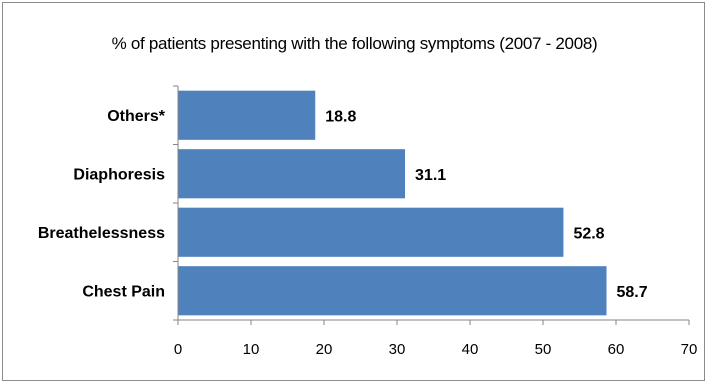 This screenshot has height=385, width=709. What do you see at coordinates (632, 292) in the screenshot?
I see `data-label-3: 58.7` at bounding box center [632, 292].